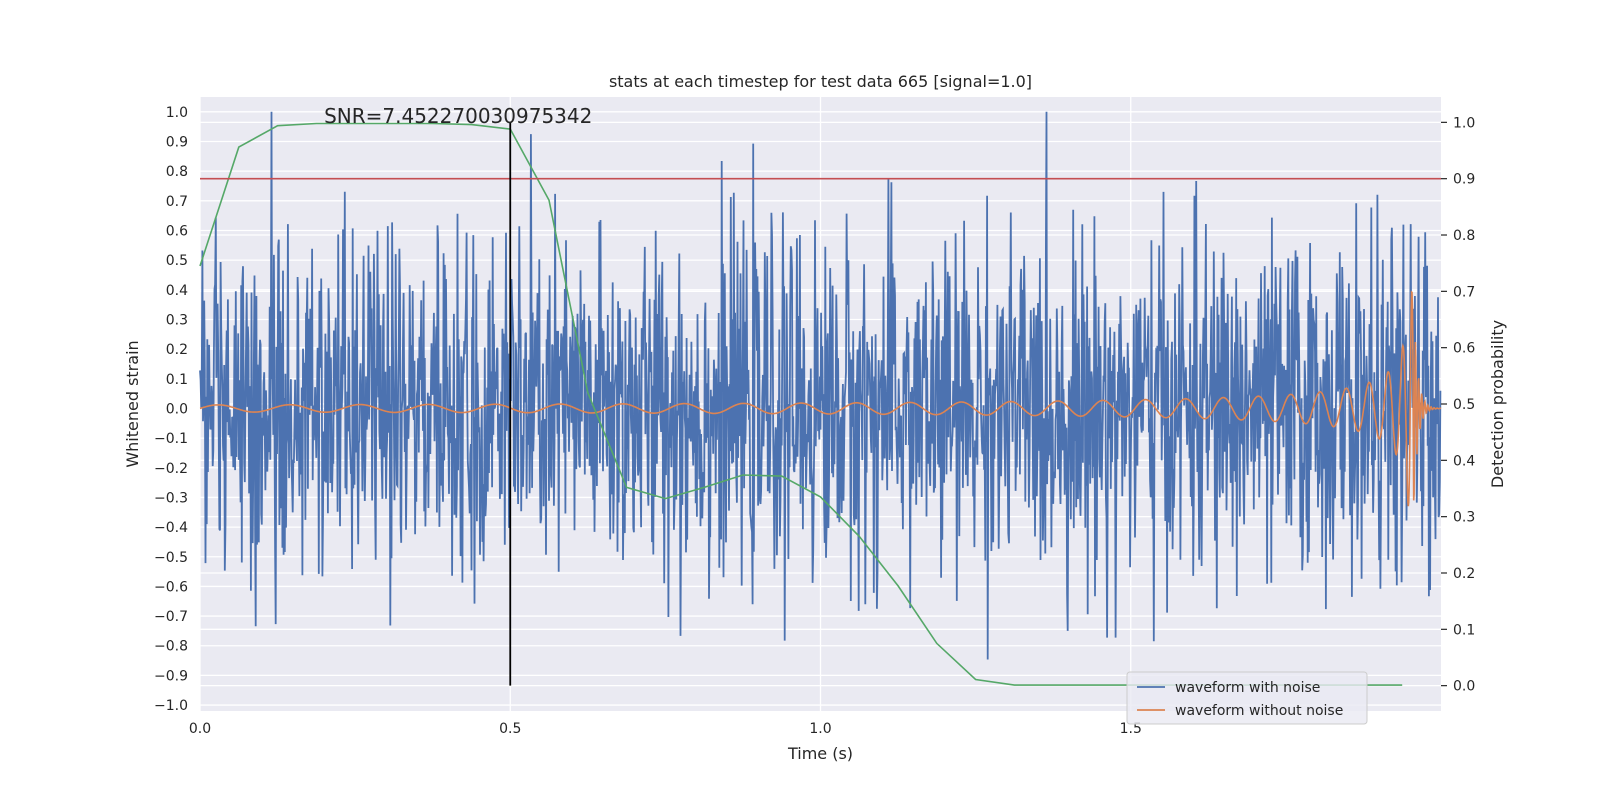  I want to click on snr-annotation: SNR=7.452270030975342, so click(458, 116).